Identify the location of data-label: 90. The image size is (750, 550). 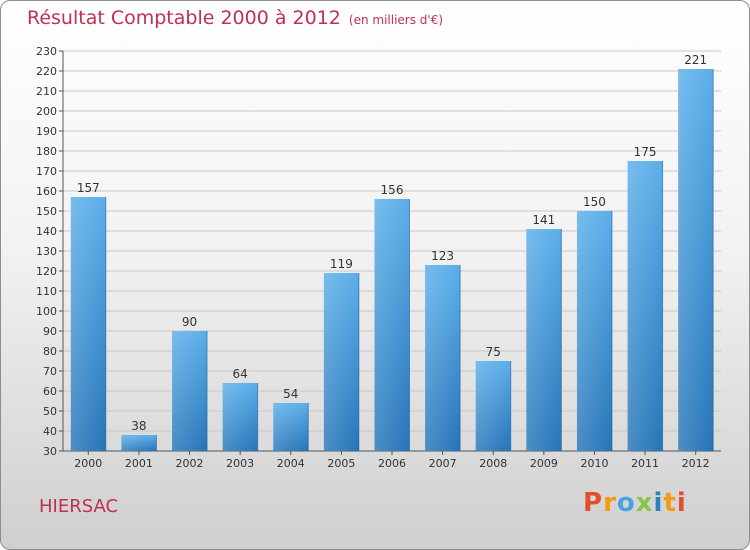
(189, 322).